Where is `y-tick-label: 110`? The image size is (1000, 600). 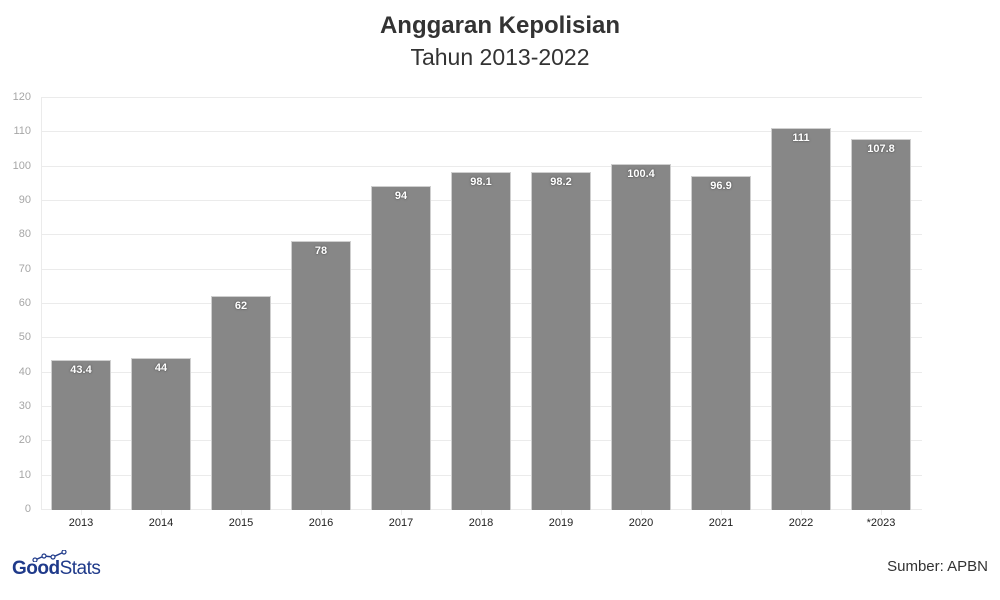
y-tick-label: 110 is located at coordinates (22, 131).